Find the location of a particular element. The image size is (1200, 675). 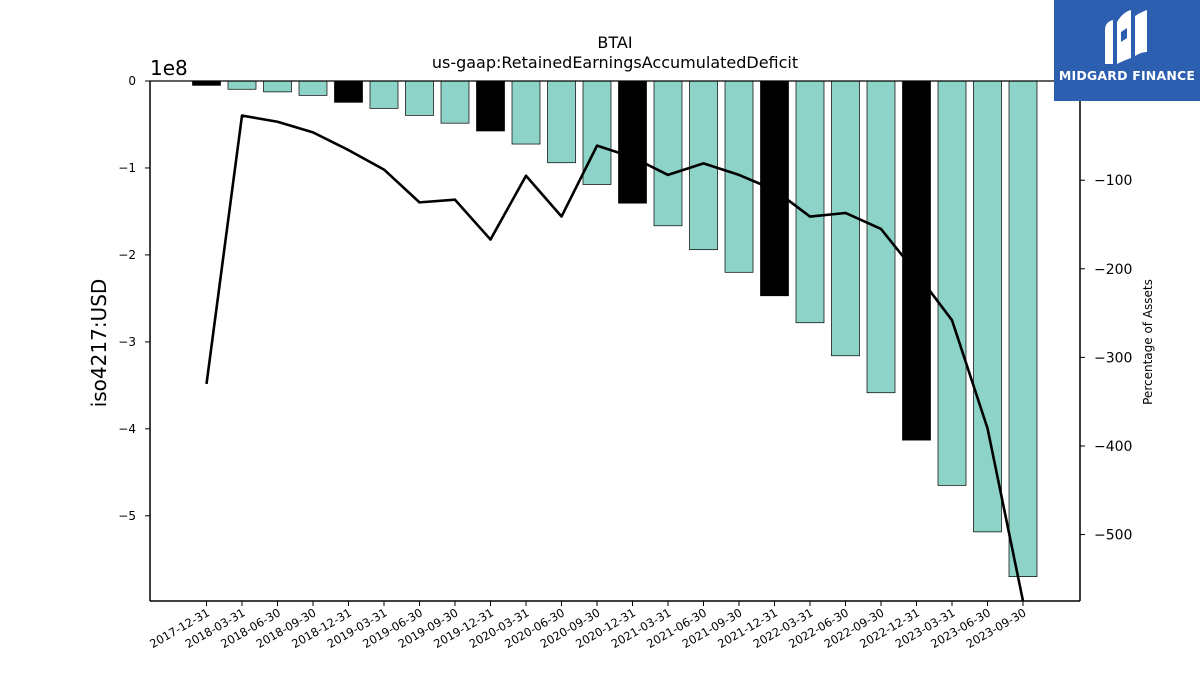

y2-tick-label: −400 is located at coordinates (1113, 447).